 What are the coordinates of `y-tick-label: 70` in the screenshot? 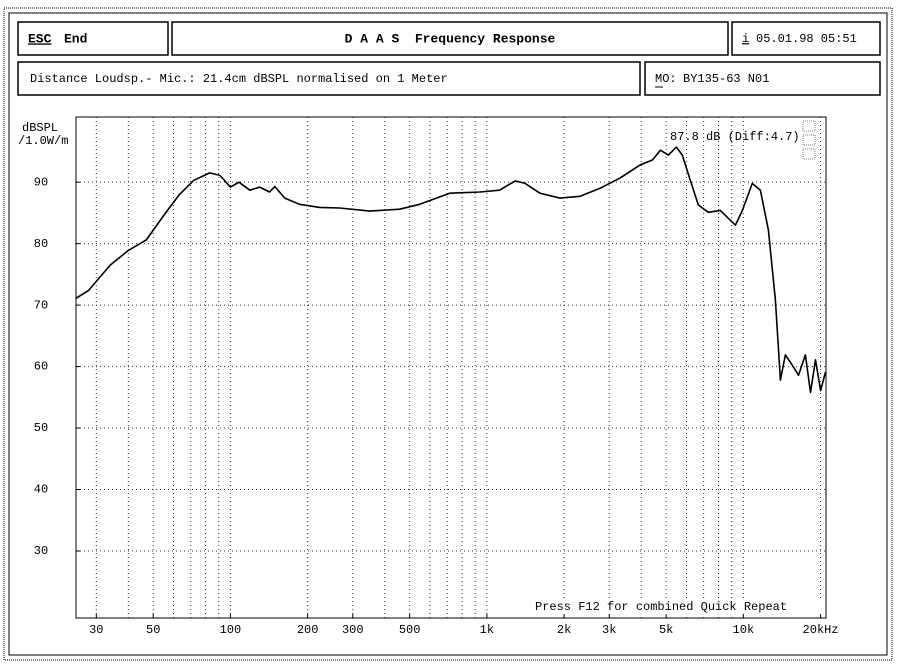 It's located at (41, 305).